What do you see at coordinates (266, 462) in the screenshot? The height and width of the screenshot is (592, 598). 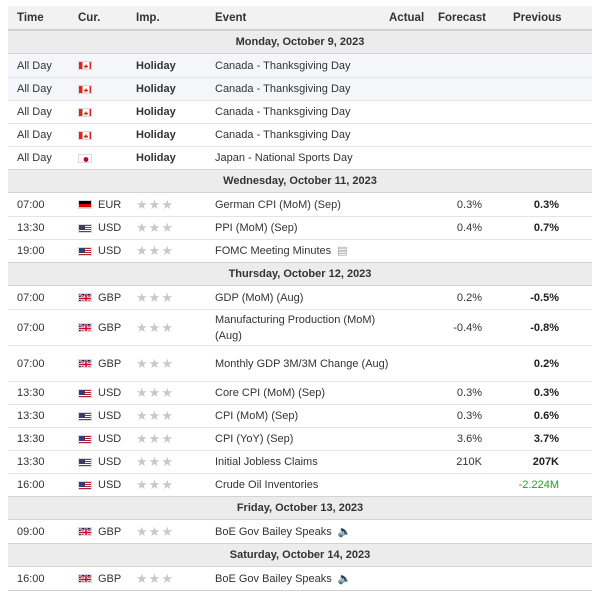 I see `event-name-text: Initial Jobless Claims` at bounding box center [266, 462].